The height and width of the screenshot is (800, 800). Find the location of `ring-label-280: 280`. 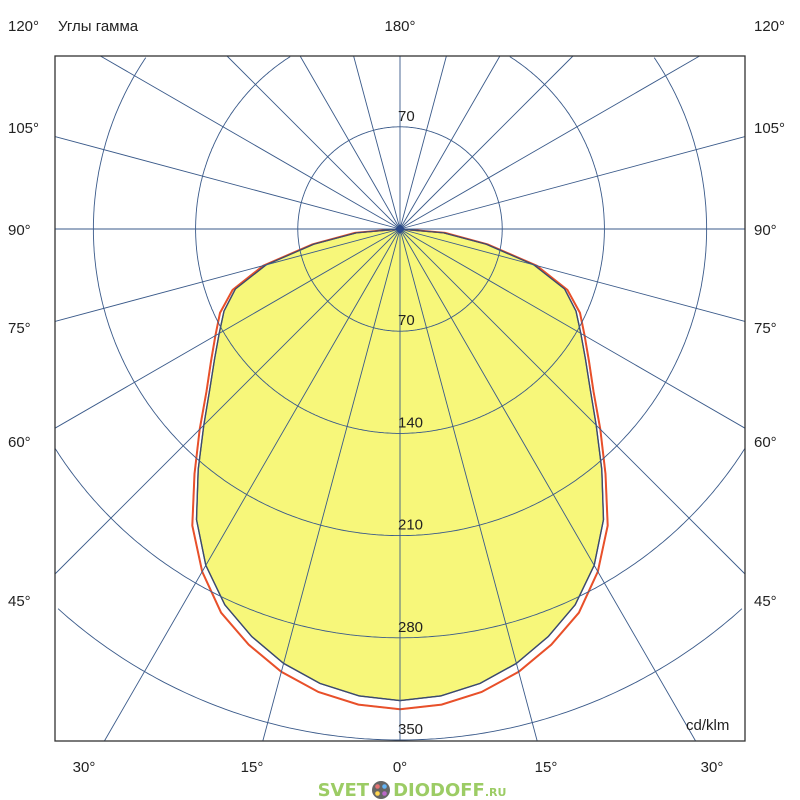

ring-label-280: 280 is located at coordinates (410, 627).